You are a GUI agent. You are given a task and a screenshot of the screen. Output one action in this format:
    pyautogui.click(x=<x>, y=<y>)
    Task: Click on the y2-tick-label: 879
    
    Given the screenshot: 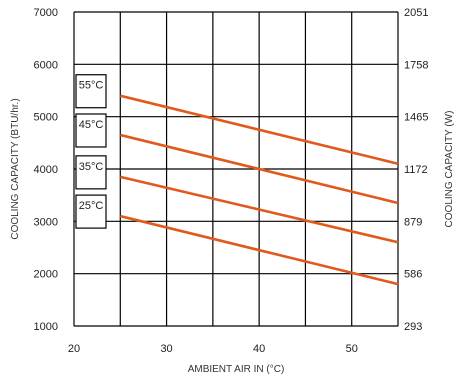 What is the action you would take?
    pyautogui.click(x=413, y=222)
    